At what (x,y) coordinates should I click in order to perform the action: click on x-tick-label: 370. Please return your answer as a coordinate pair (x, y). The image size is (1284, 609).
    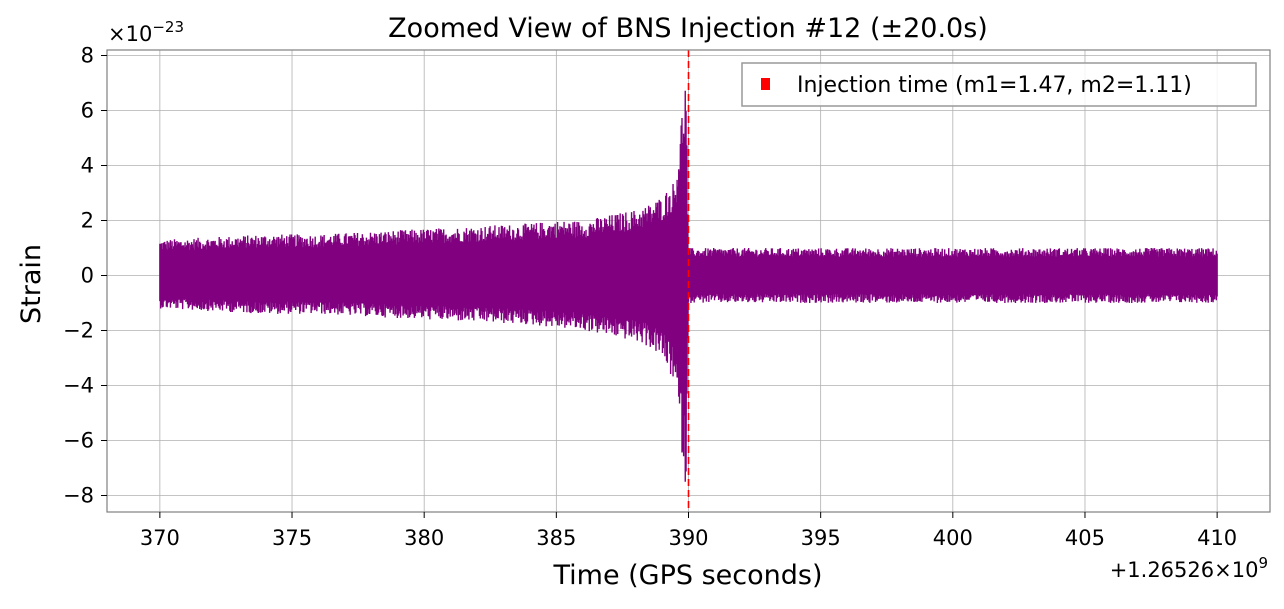
    Looking at the image, I should click on (160, 538).